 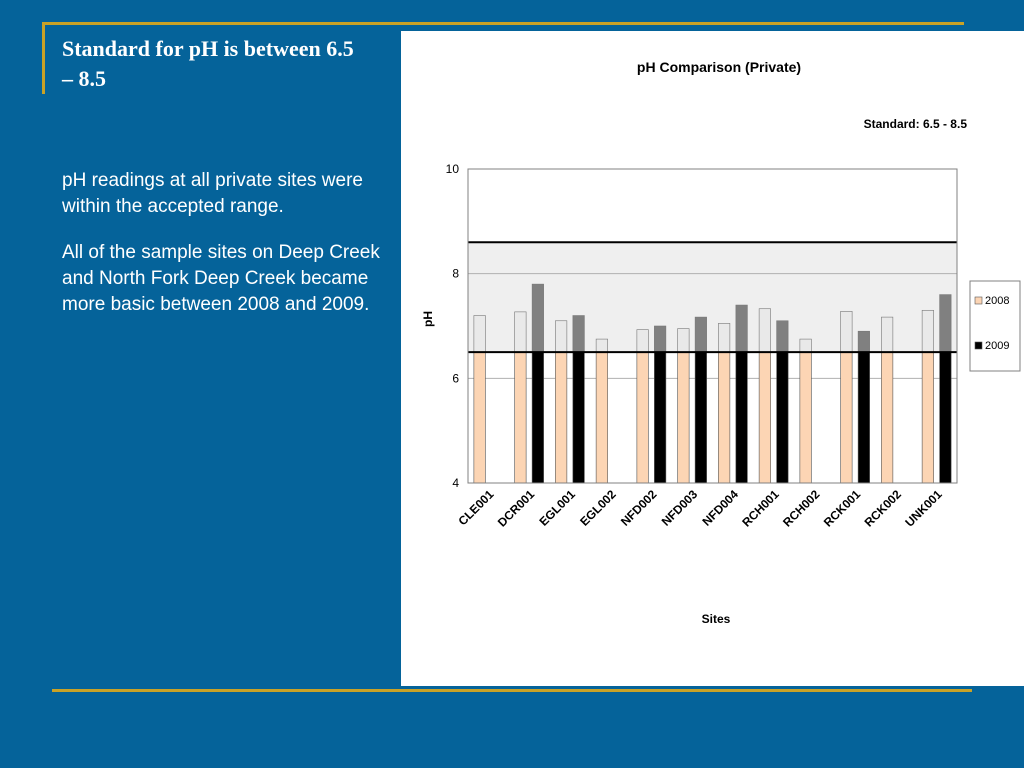 I want to click on x-tick-label: EGL002, so click(x=598, y=508).